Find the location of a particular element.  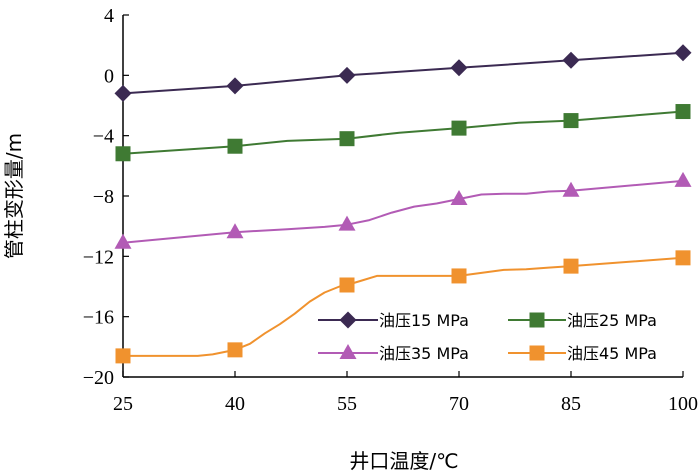

legend-label: 油压15 MPa is located at coordinates (424, 320).